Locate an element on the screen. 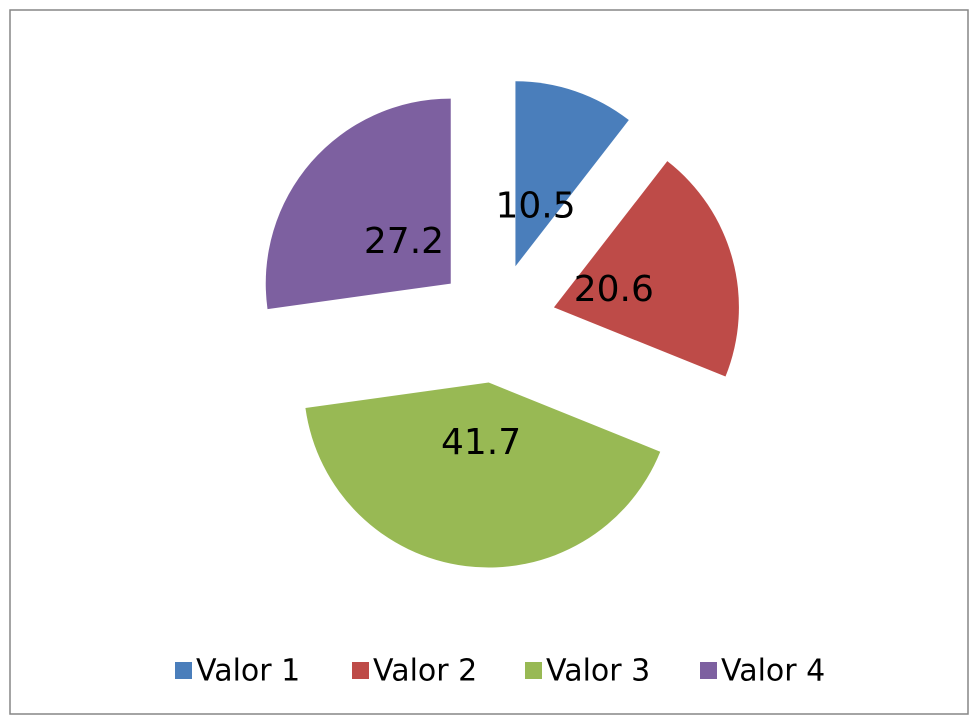 This screenshot has height=715, width=969. legend-label: Valor 1 is located at coordinates (248, 671).